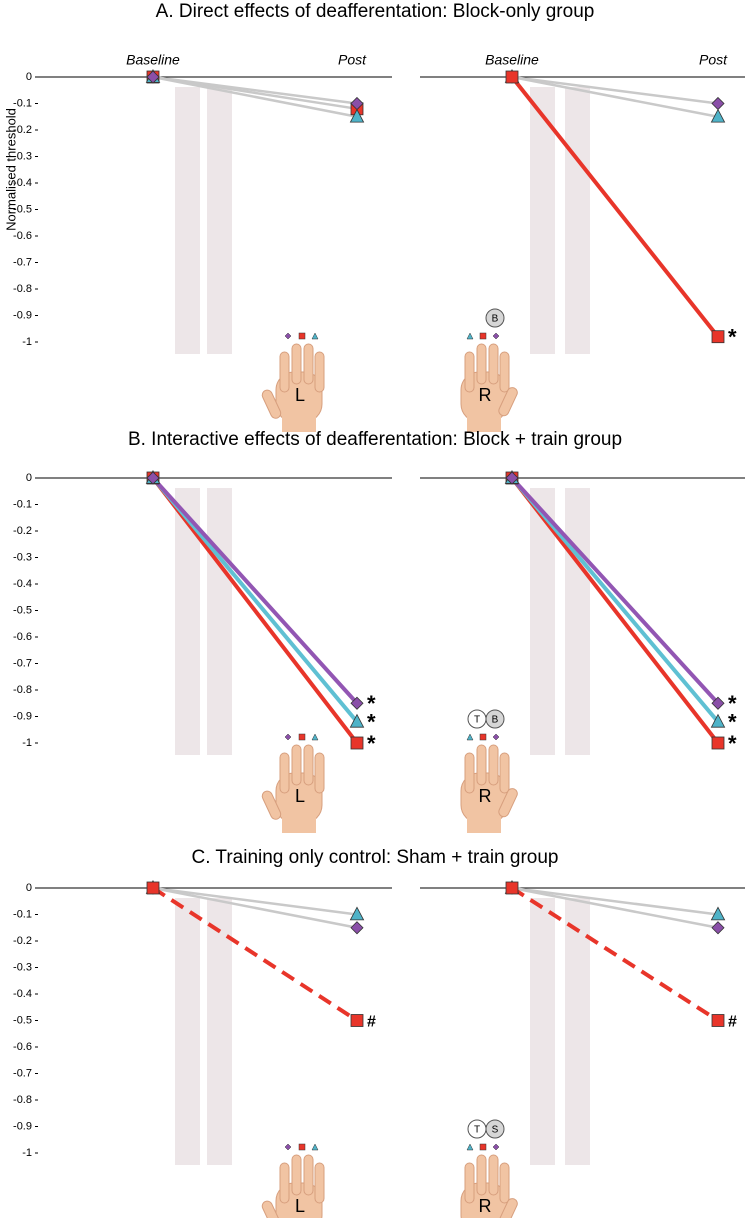 Image resolution: width=750 pixels, height=1218 pixels. What do you see at coordinates (495, 1130) in the screenshot?
I see `badge-label: S` at bounding box center [495, 1130].